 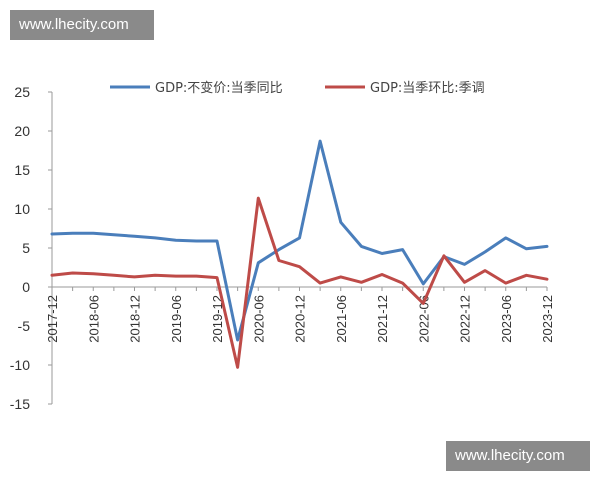 I want to click on y-tick-label: 15, so click(x=22, y=170).